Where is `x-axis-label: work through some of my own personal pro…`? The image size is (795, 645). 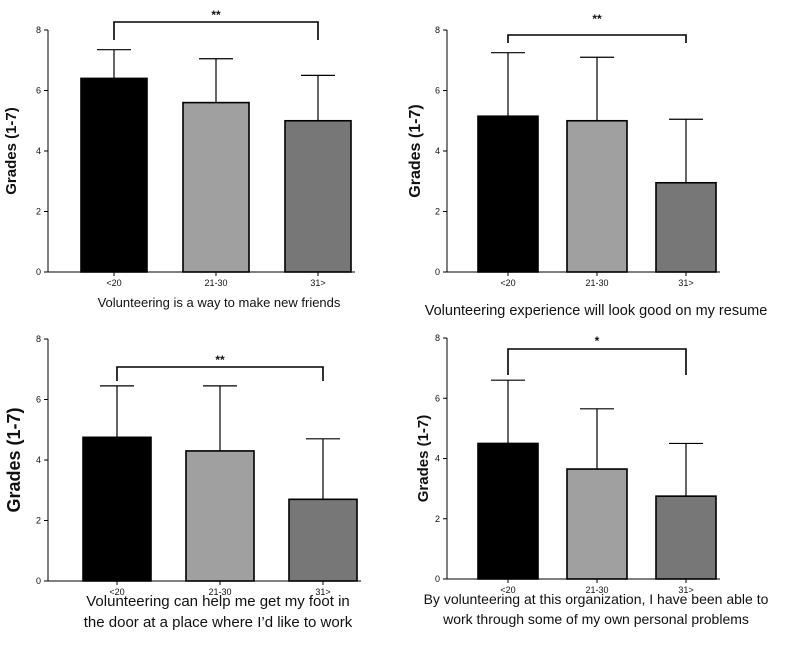
x-axis-label: work through some of my own personal pro… is located at coordinates (595, 619).